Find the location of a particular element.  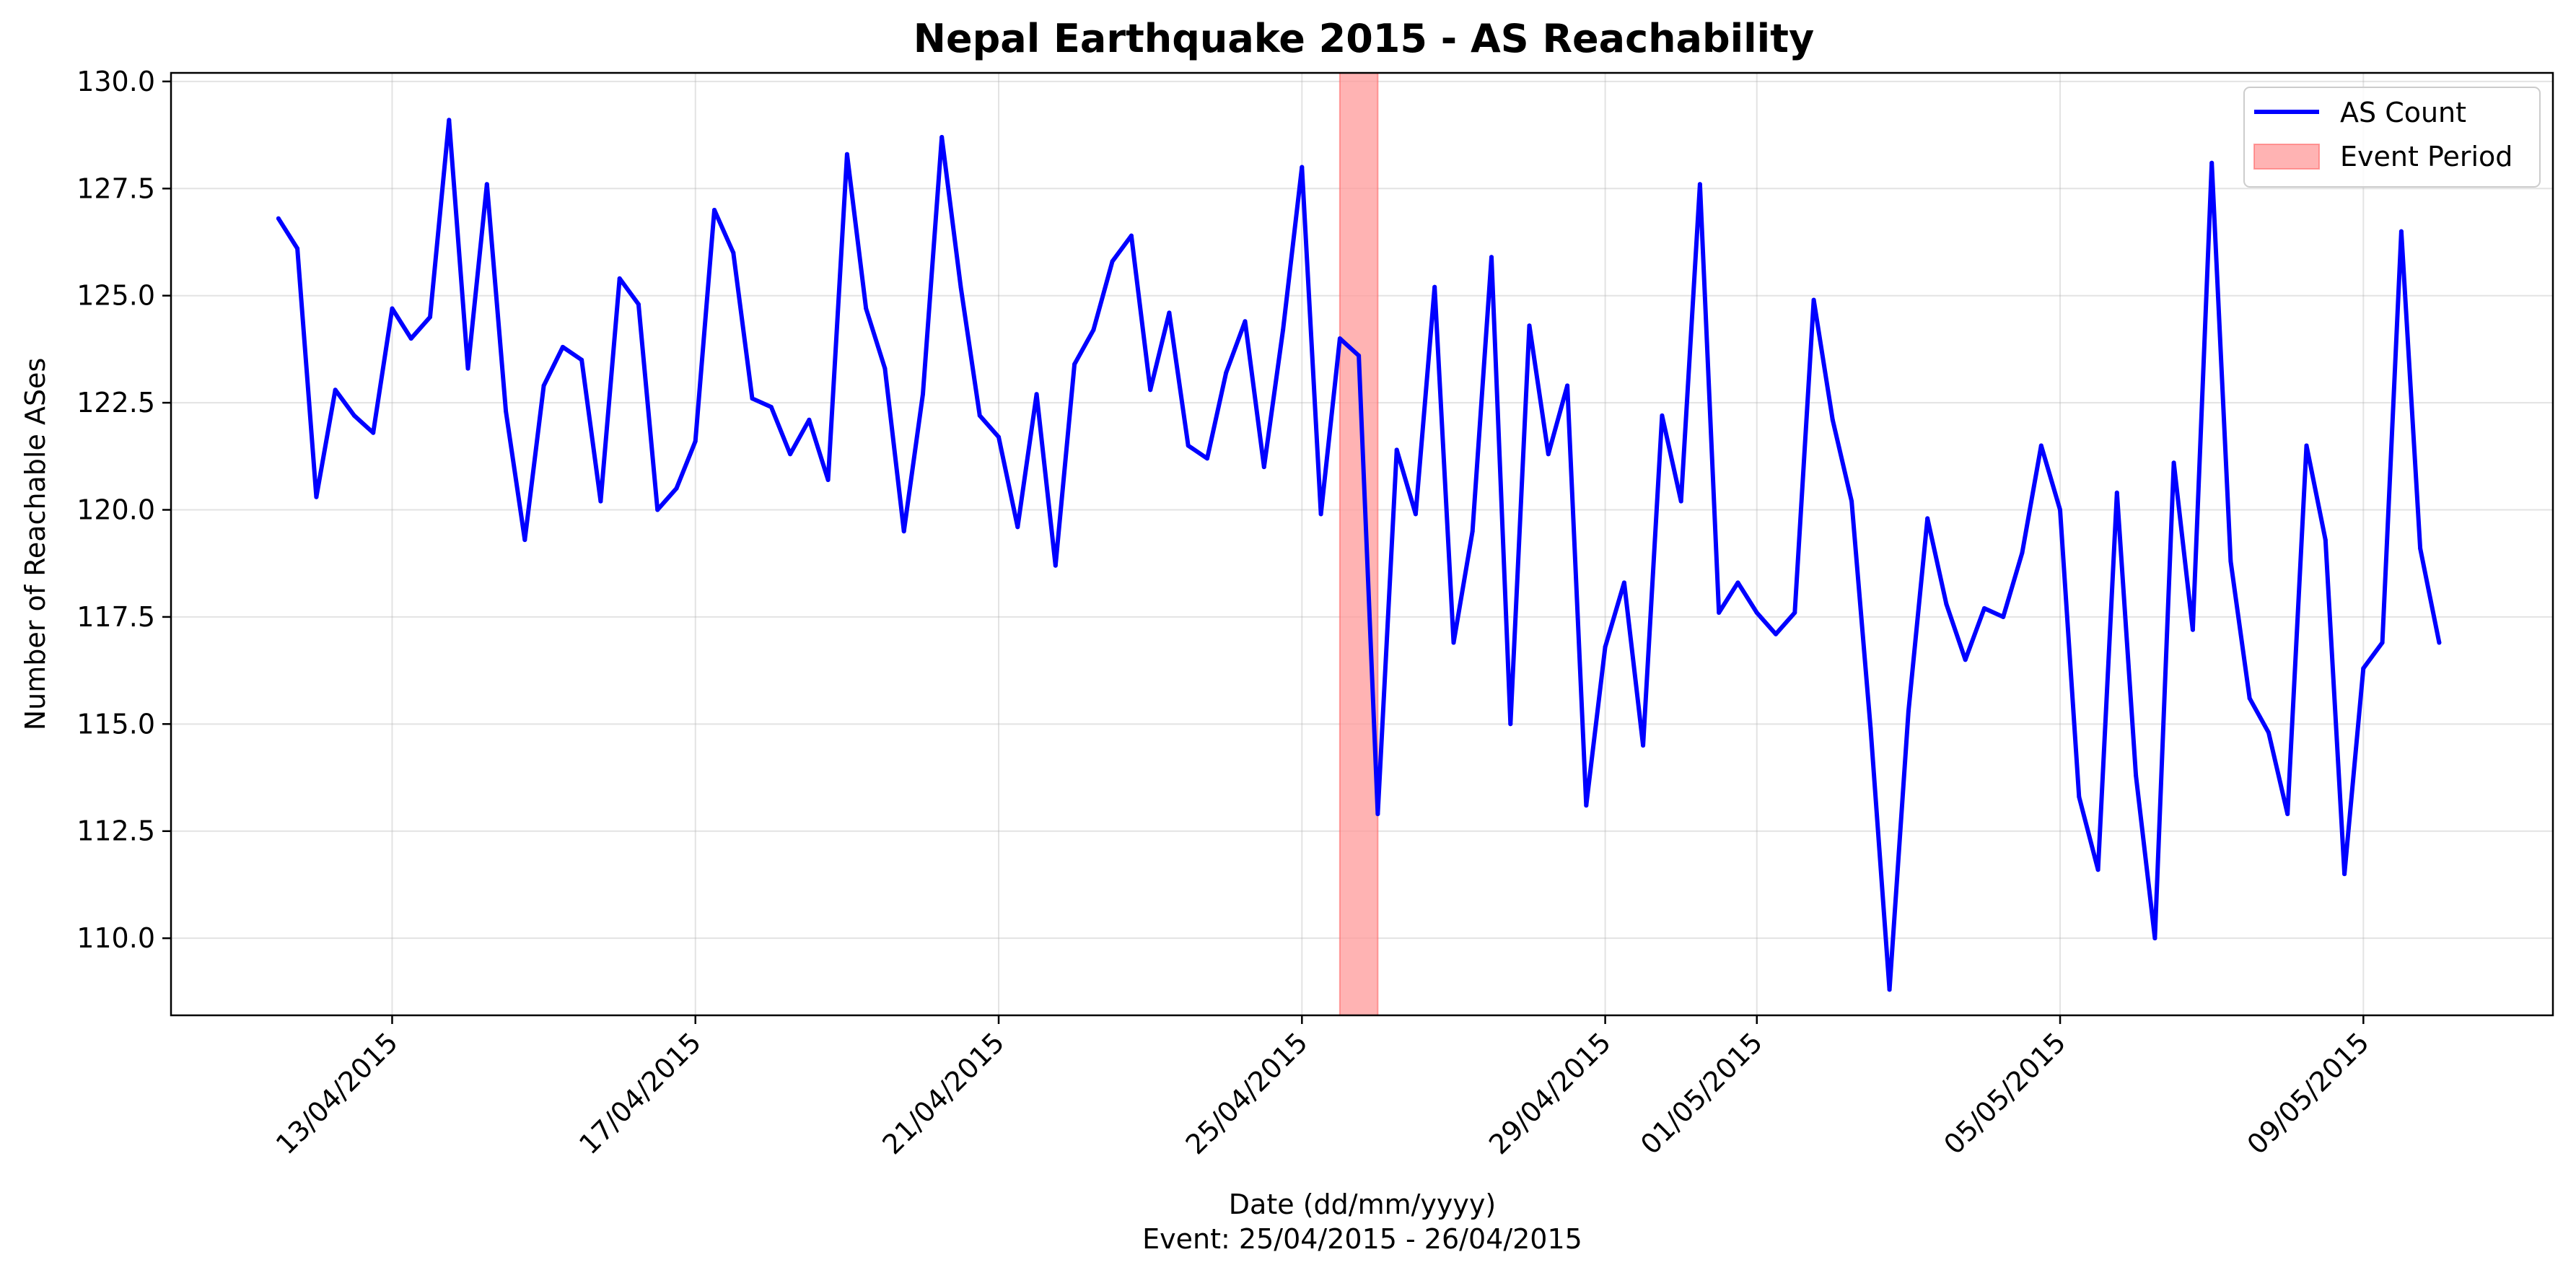

event-period-band is located at coordinates (1359, 544).